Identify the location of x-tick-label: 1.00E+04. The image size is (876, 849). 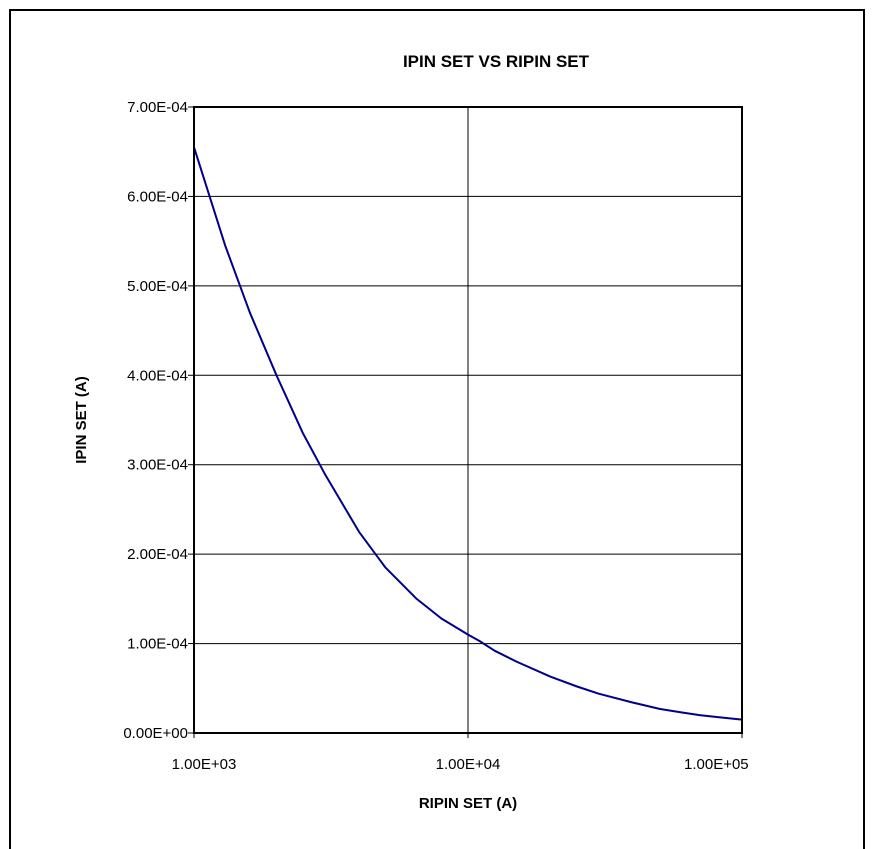
(468, 764).